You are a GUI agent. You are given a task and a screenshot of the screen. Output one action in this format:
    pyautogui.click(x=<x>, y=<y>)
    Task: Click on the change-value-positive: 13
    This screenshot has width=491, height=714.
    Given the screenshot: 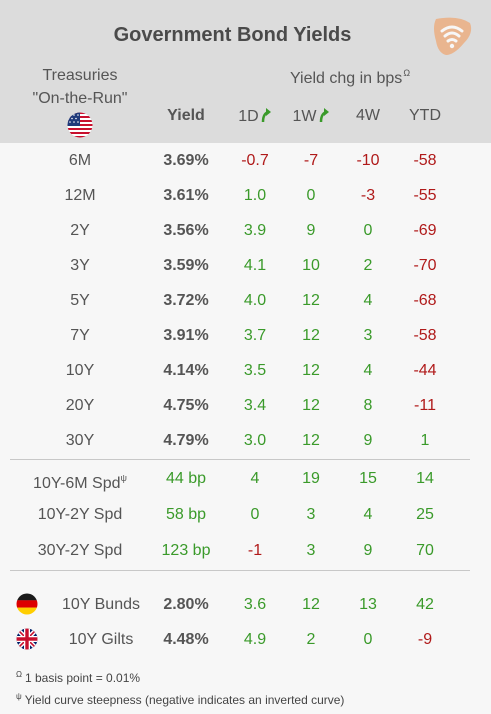 What is the action you would take?
    pyautogui.click(x=368, y=604)
    